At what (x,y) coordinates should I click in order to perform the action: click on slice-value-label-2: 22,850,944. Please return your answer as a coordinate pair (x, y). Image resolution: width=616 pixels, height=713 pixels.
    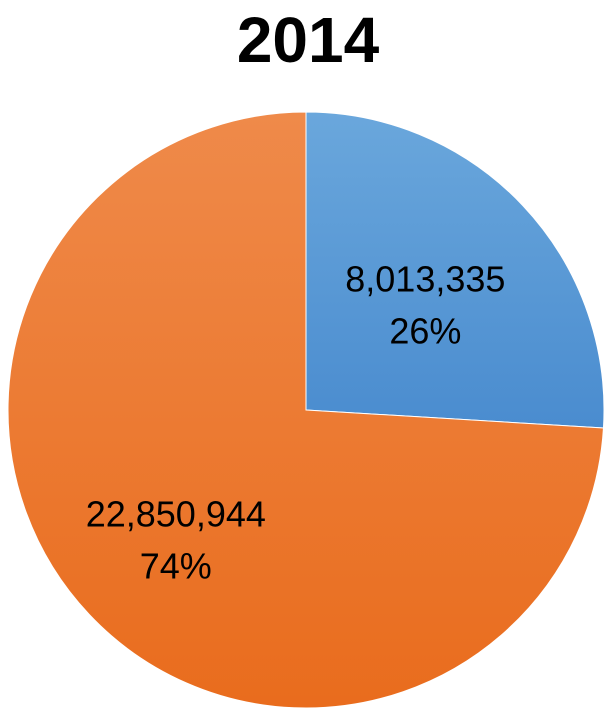
    Looking at the image, I should click on (176, 514).